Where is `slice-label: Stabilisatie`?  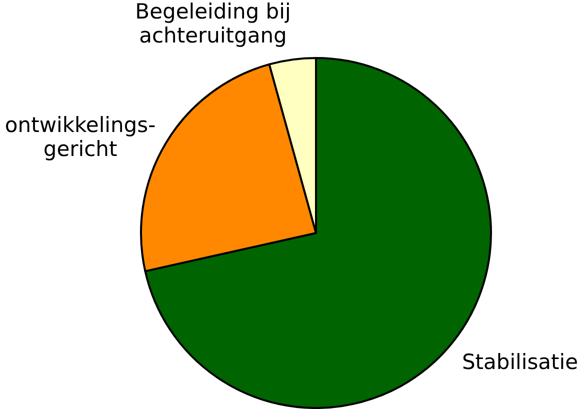 slice-label: Stabilisatie is located at coordinates (520, 362).